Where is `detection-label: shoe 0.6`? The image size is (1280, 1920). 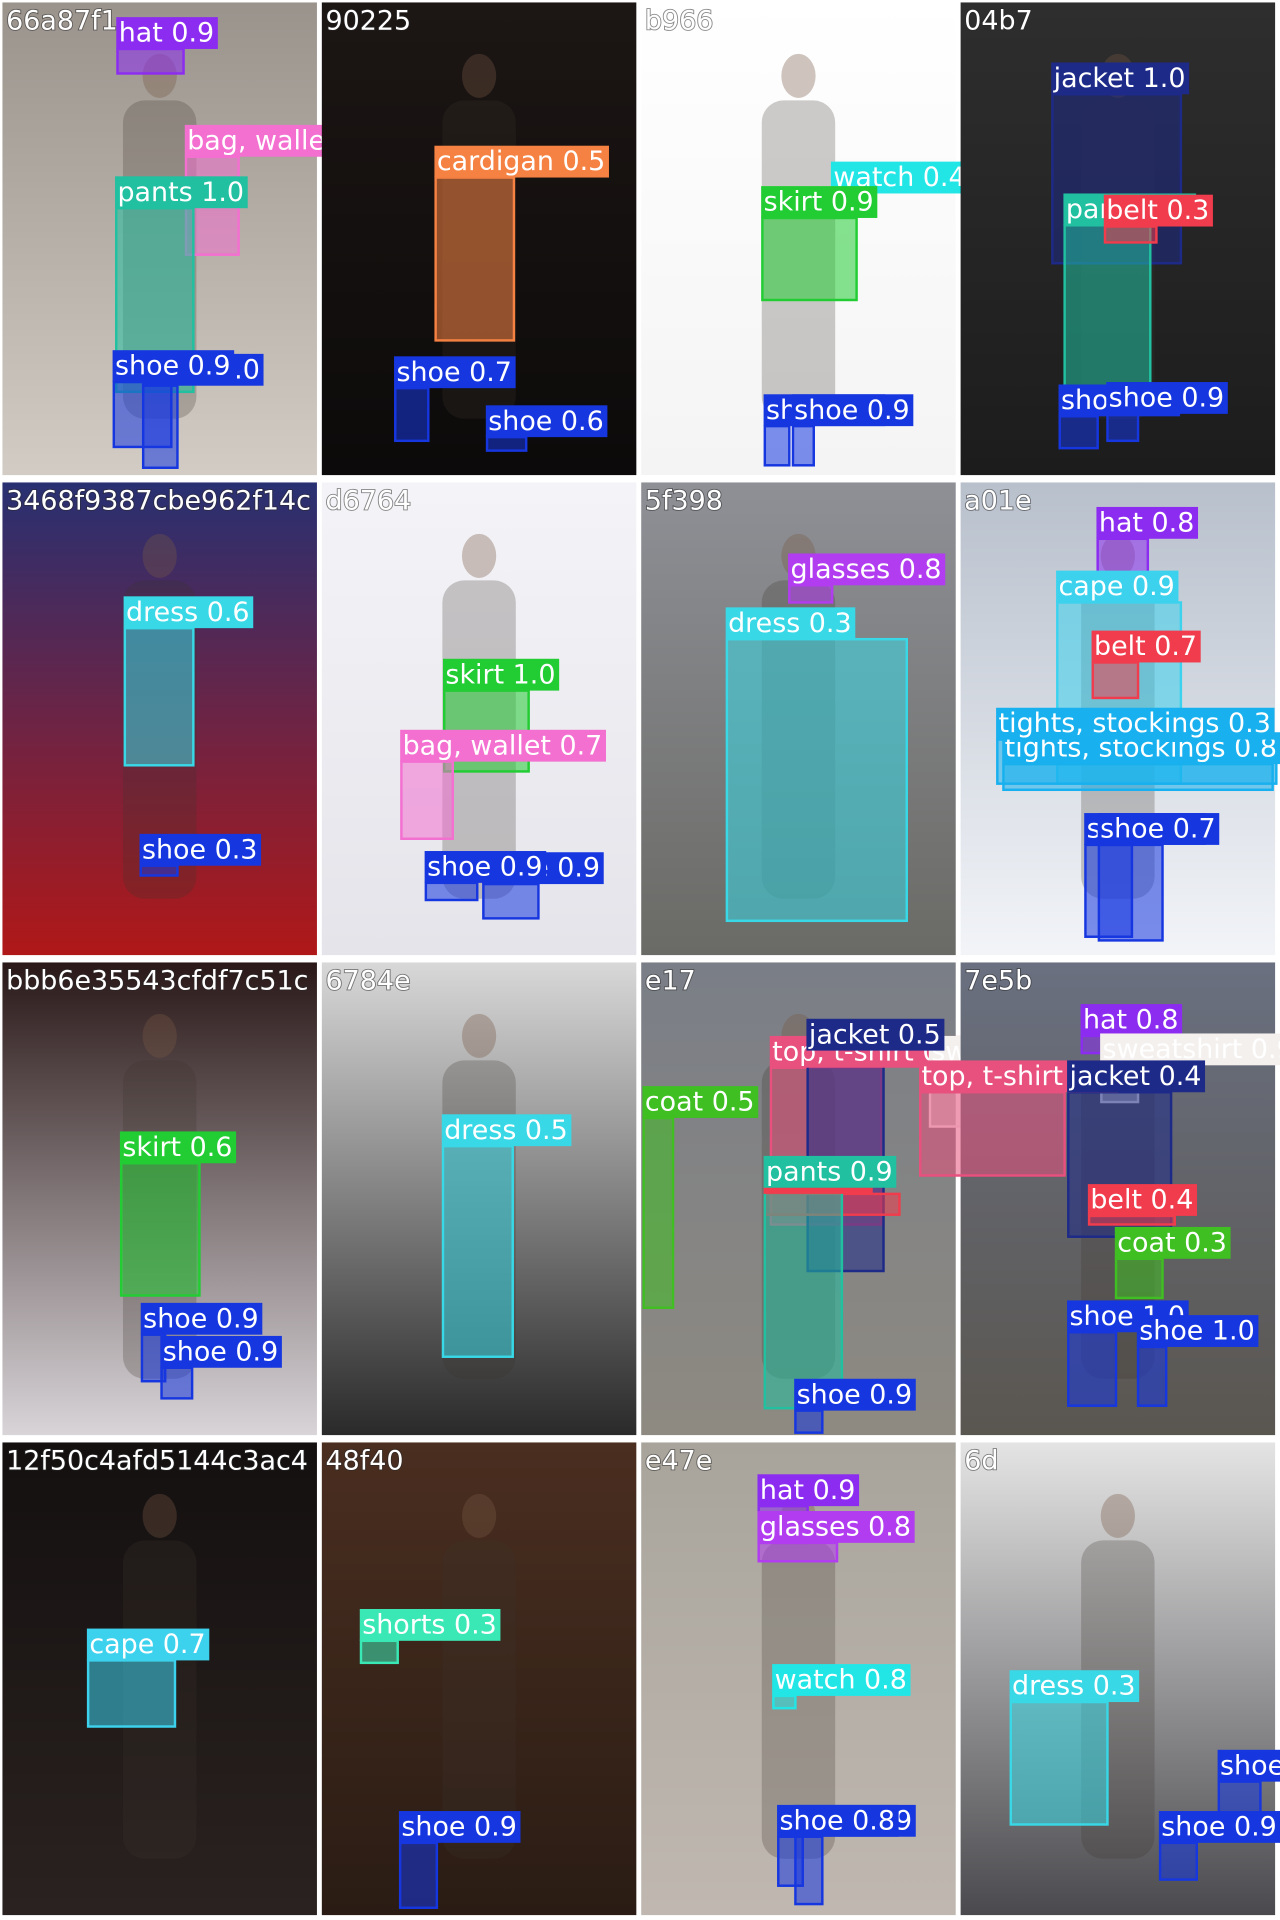 detection-label: shoe 0.6 is located at coordinates (546, 421).